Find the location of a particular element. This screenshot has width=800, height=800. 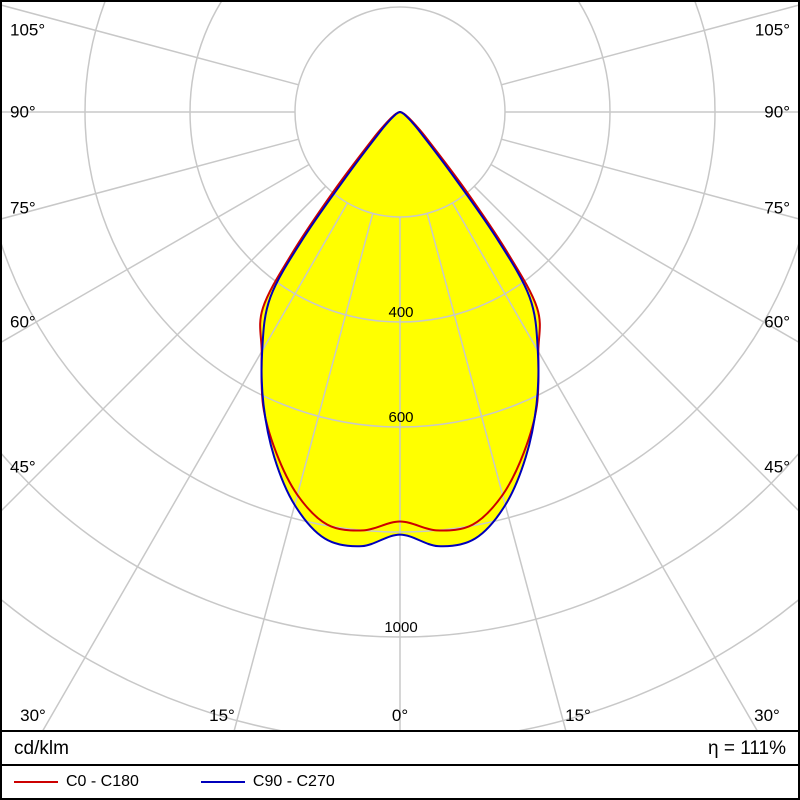

angle-label-right-75°: 75° is located at coordinates (777, 208).